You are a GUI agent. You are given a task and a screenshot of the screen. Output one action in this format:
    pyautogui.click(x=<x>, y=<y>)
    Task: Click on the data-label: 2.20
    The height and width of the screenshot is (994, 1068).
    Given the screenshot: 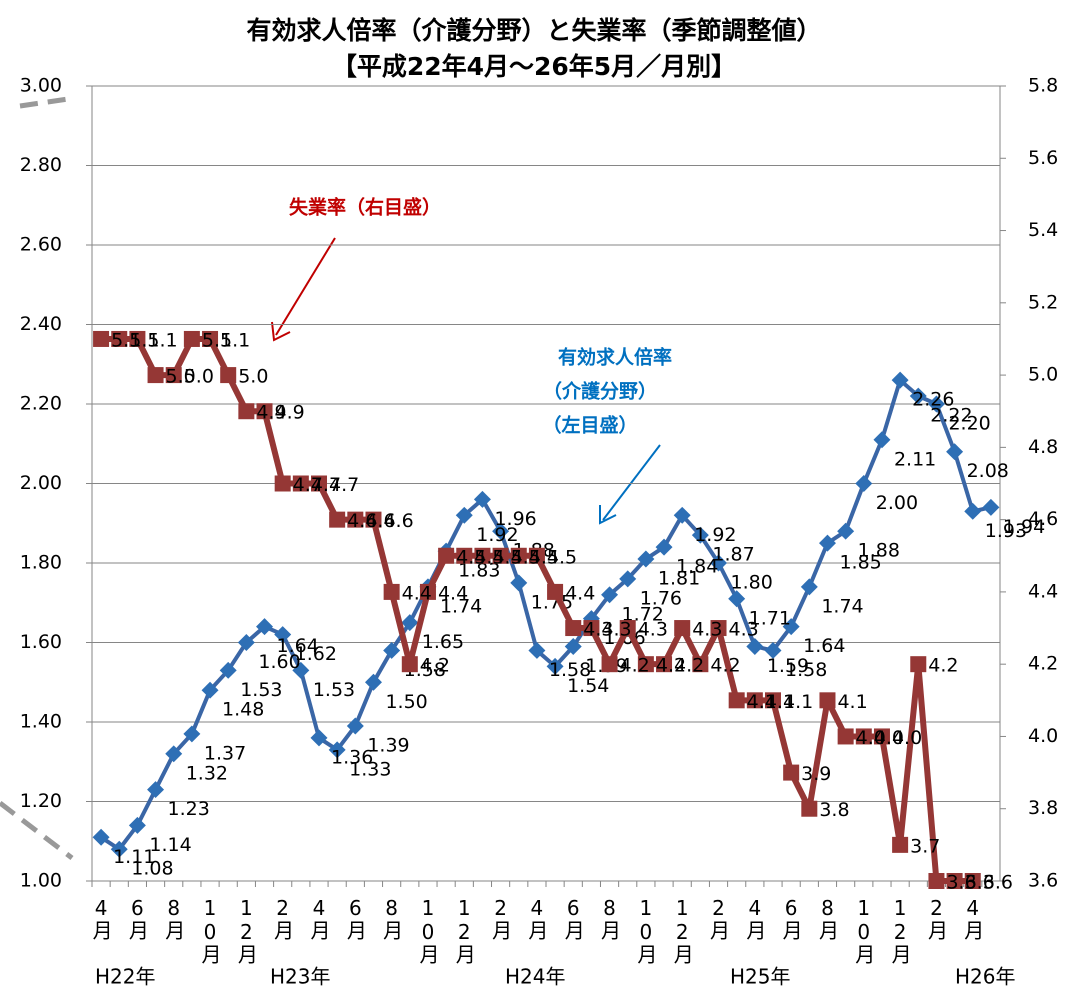 What is the action you would take?
    pyautogui.click(x=969, y=424)
    